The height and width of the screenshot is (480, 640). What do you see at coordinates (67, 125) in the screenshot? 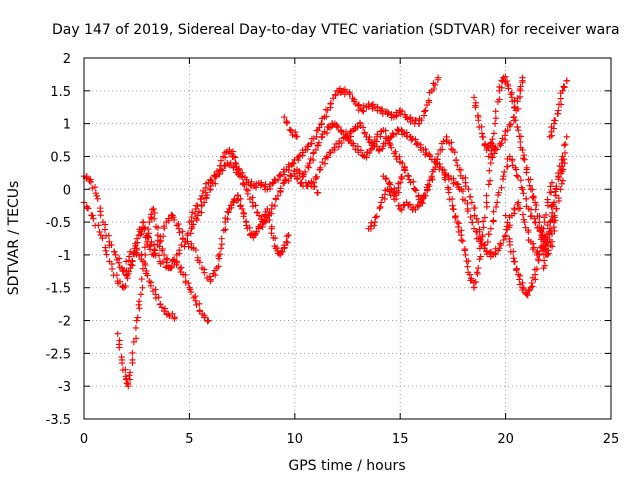
I see `y-tick-label: 1` at bounding box center [67, 125].